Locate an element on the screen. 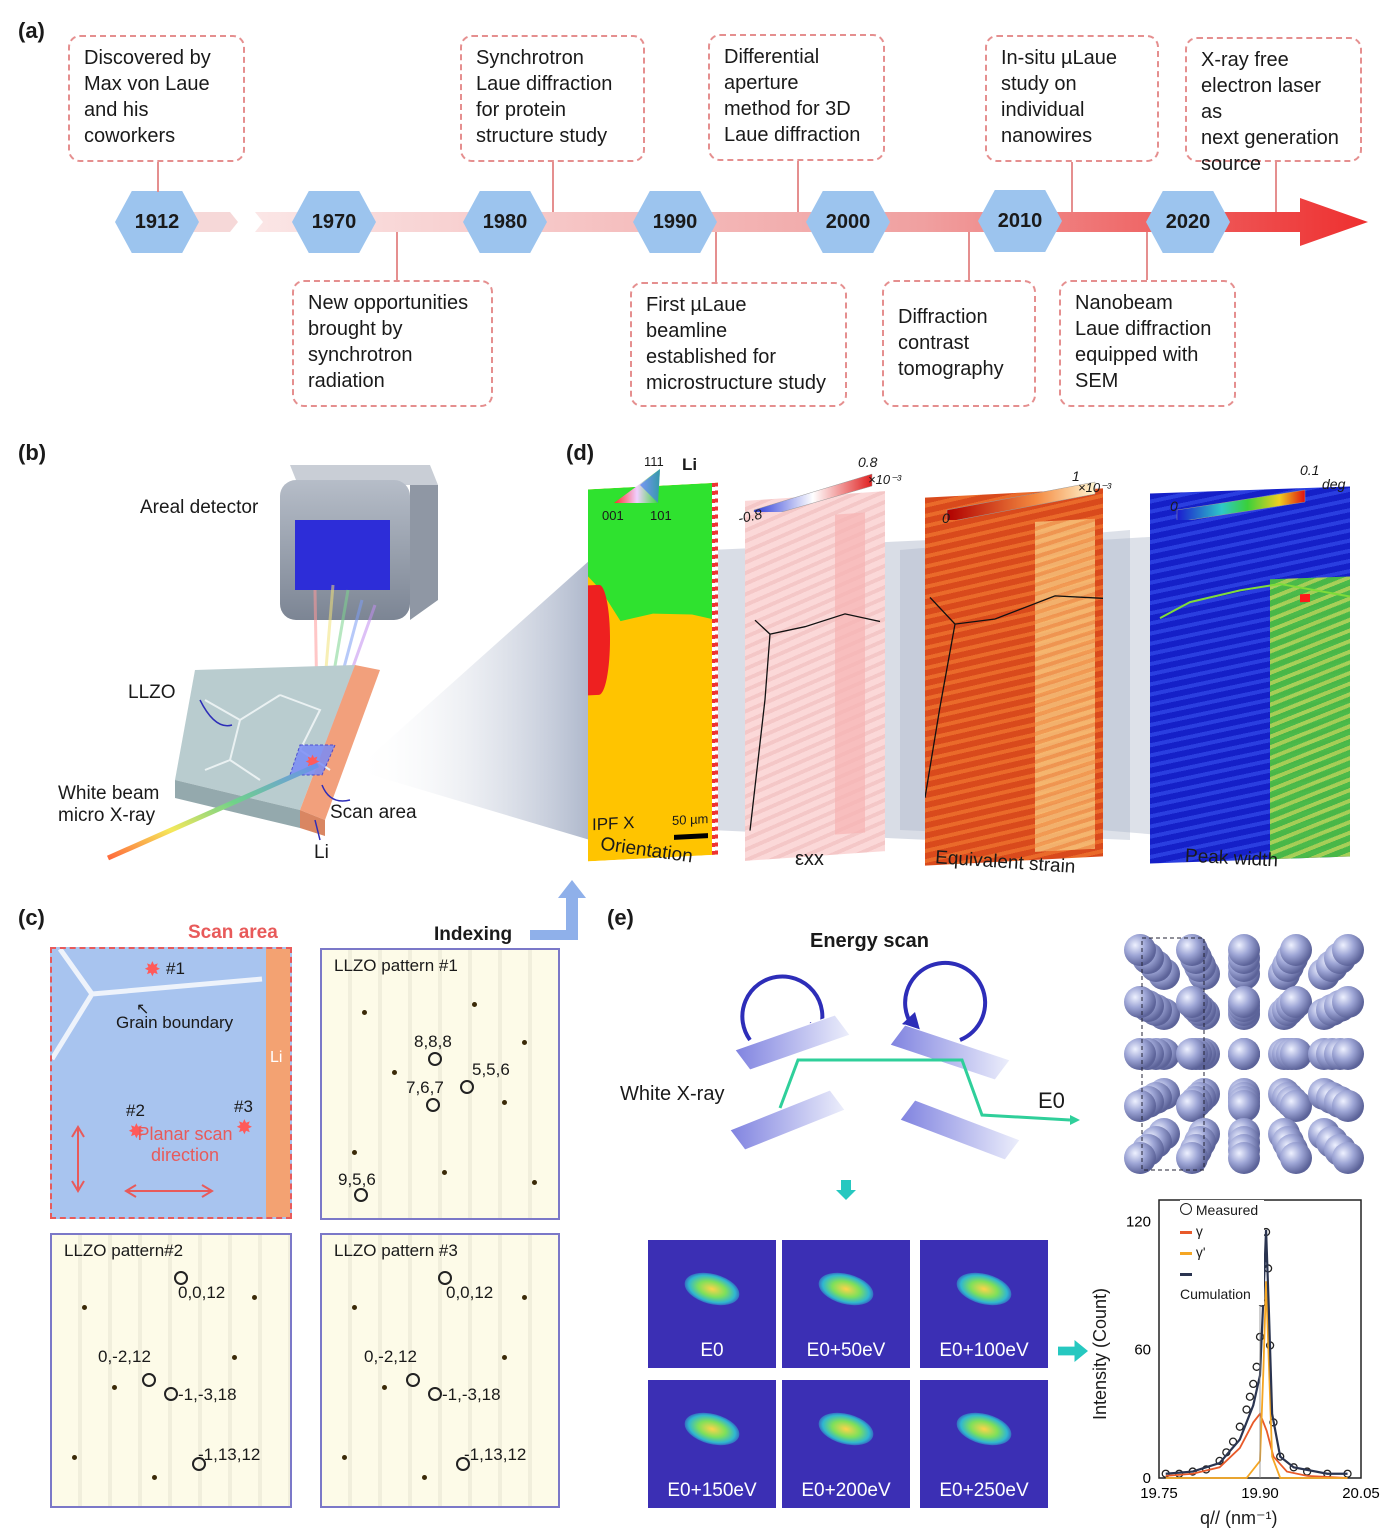 This screenshot has height=1539, width=1386. energy-spot-250: E0+250eV is located at coordinates (984, 1444).